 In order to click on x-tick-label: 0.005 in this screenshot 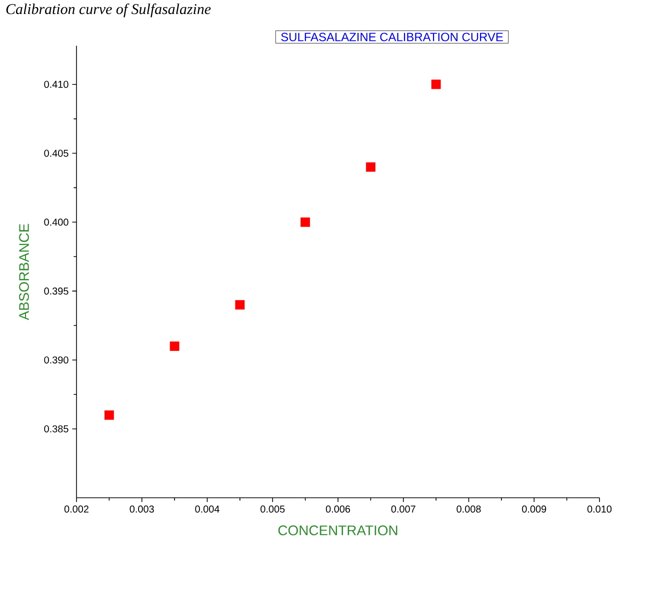, I will do `click(272, 509)`.